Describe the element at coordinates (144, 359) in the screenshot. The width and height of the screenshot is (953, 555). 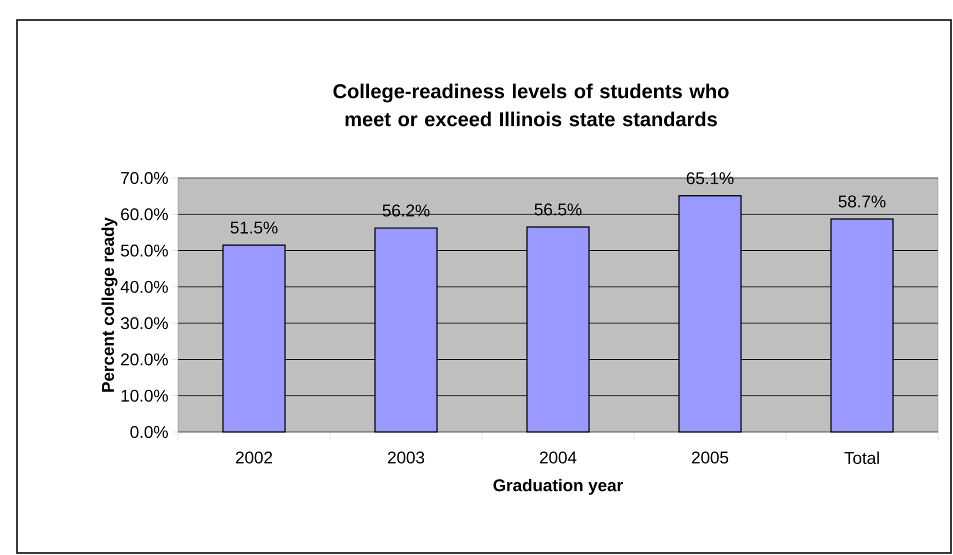
I see `y-tick-label: 20.0%` at that location.